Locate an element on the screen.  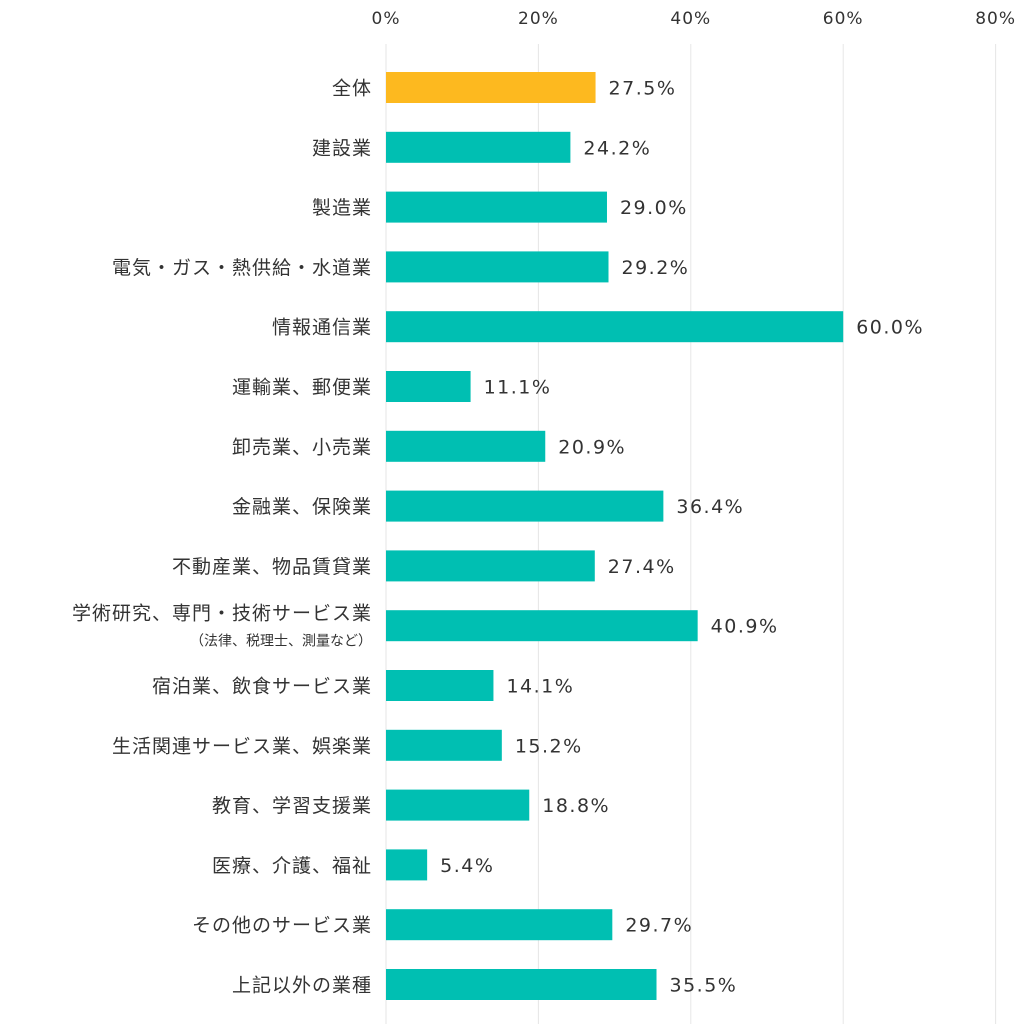
bar-highlight is located at coordinates (491, 87).